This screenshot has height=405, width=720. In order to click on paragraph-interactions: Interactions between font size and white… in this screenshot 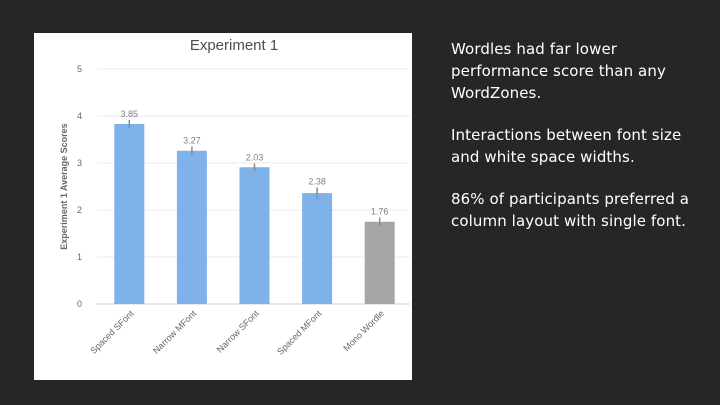, I will do `click(566, 146)`.